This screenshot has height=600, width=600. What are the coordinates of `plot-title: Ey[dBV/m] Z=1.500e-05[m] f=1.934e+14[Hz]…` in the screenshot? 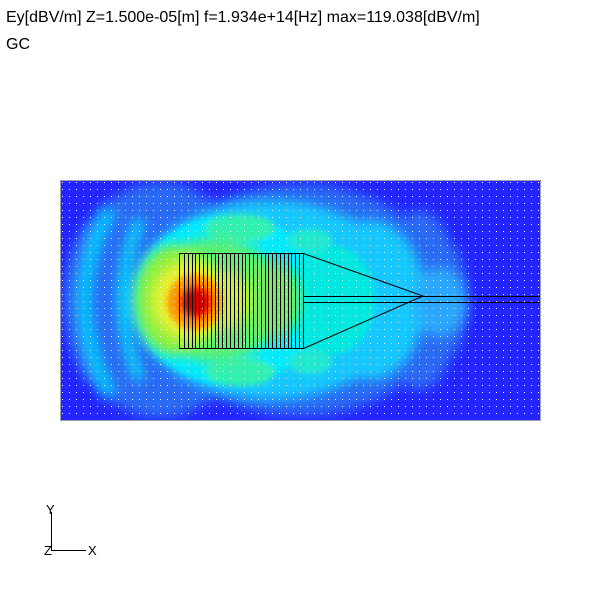 It's located at (243, 17).